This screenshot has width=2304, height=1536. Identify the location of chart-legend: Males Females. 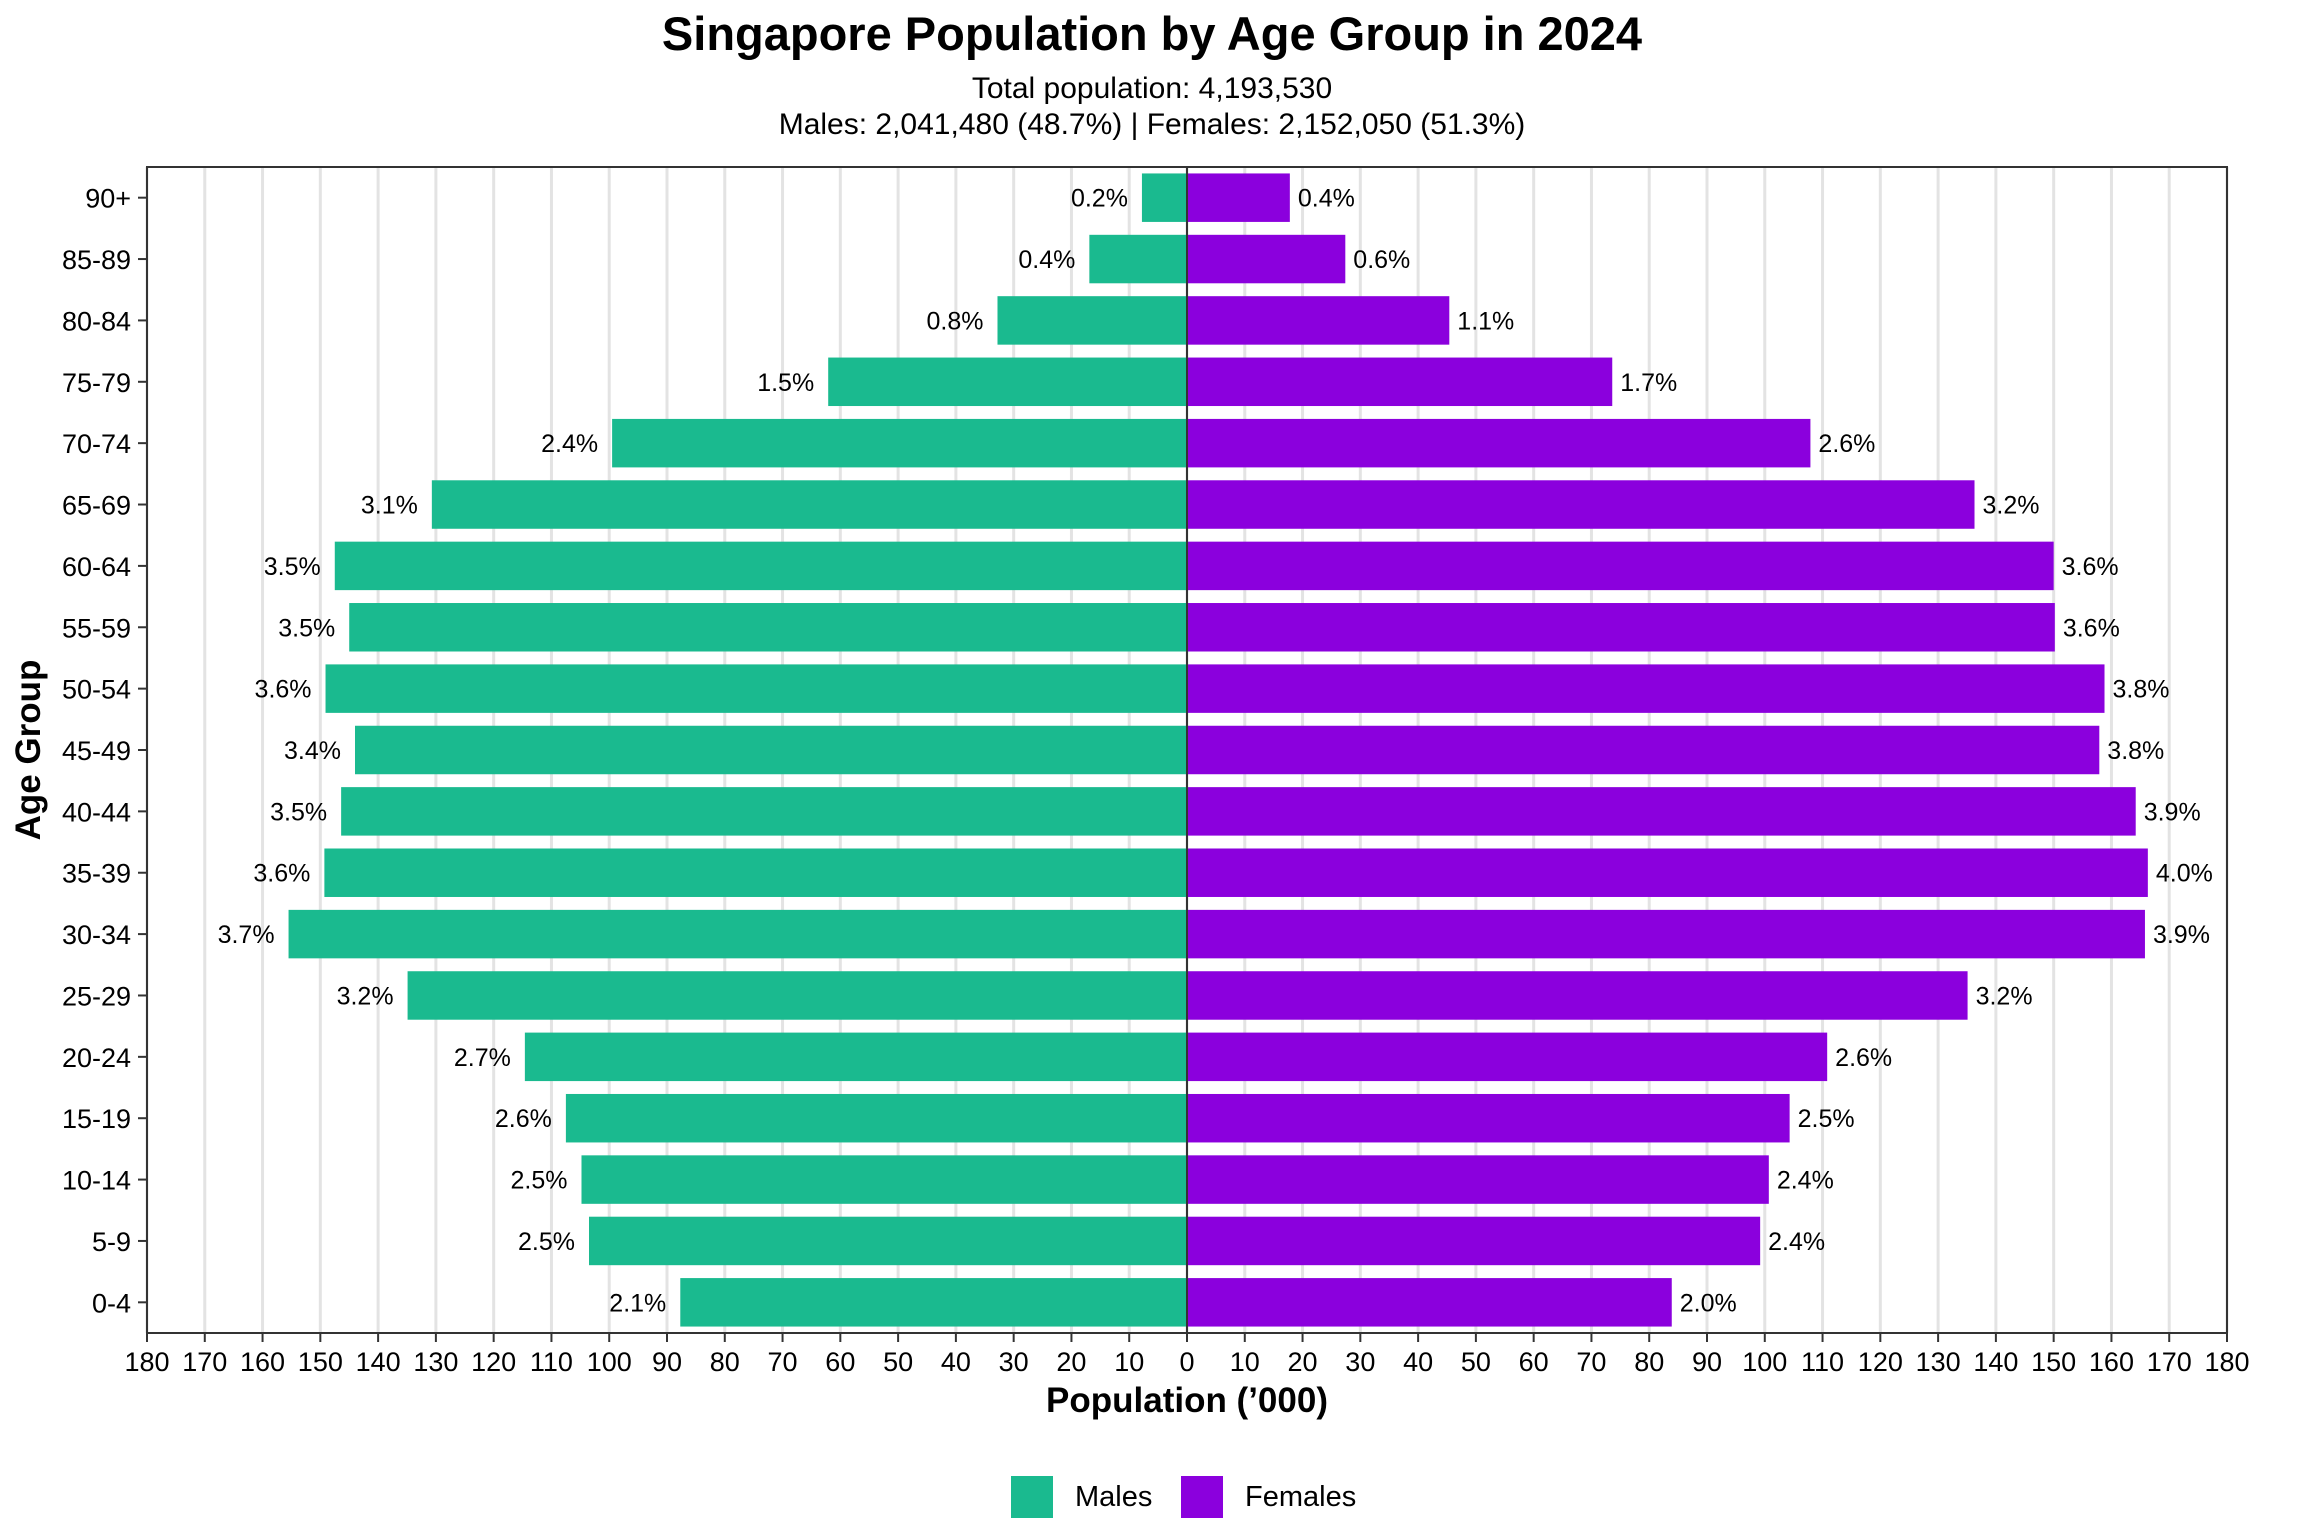
(1152, 1497).